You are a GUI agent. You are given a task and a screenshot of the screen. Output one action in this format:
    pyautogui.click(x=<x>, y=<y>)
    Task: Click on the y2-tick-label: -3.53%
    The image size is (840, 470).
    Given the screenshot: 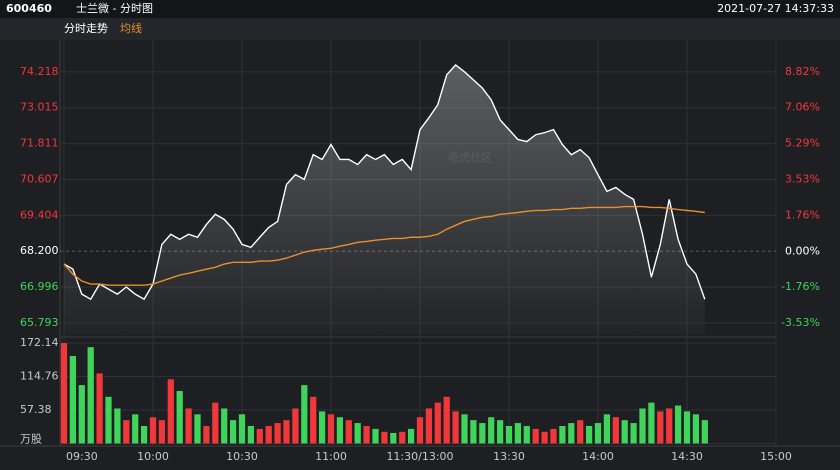 What is the action you would take?
    pyautogui.click(x=800, y=322)
    